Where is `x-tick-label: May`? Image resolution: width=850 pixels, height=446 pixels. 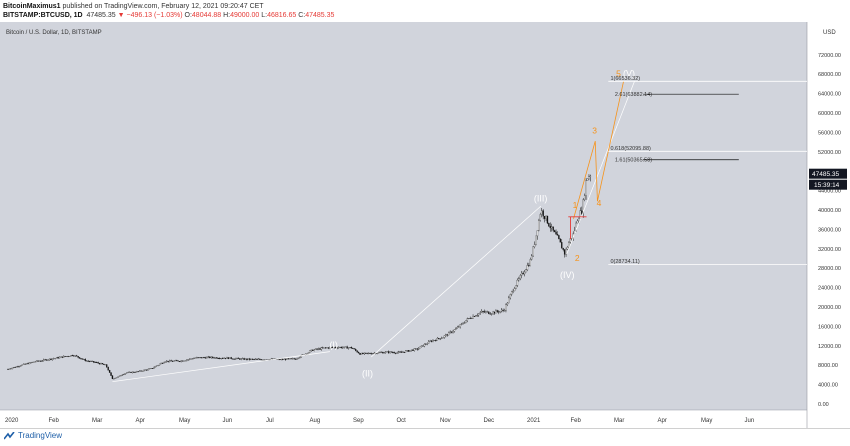 x-tick-label: May is located at coordinates (706, 421).